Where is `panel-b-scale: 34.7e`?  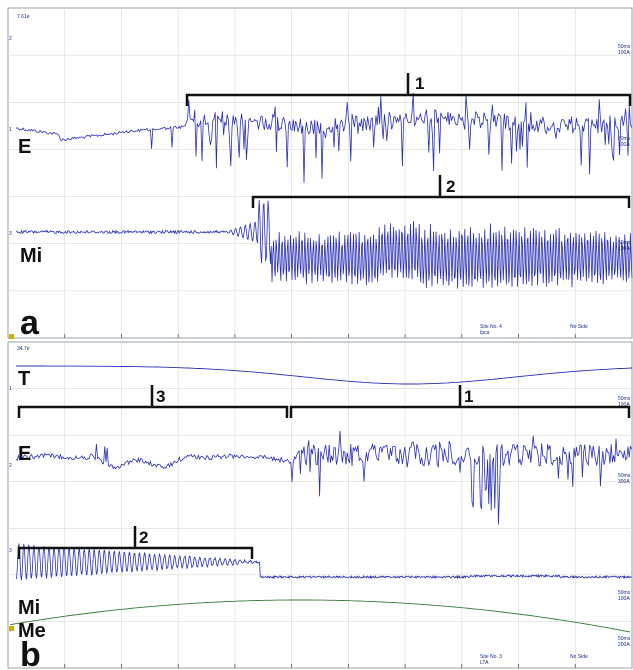 panel-b-scale: 34.7e is located at coordinates (23, 349).